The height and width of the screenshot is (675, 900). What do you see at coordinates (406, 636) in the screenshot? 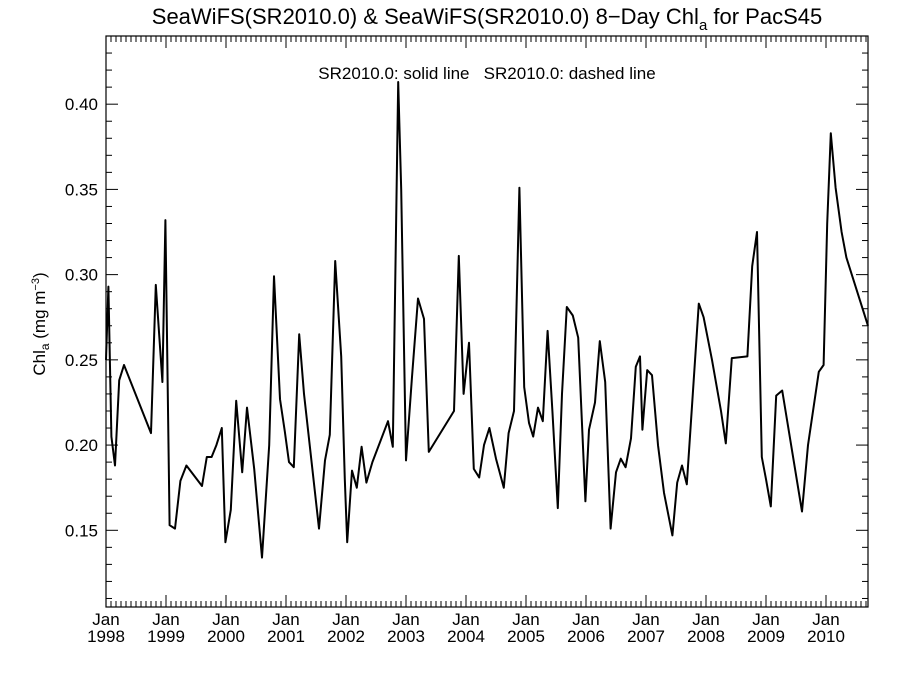
I see `x-tick-label-year: 2003` at bounding box center [406, 636].